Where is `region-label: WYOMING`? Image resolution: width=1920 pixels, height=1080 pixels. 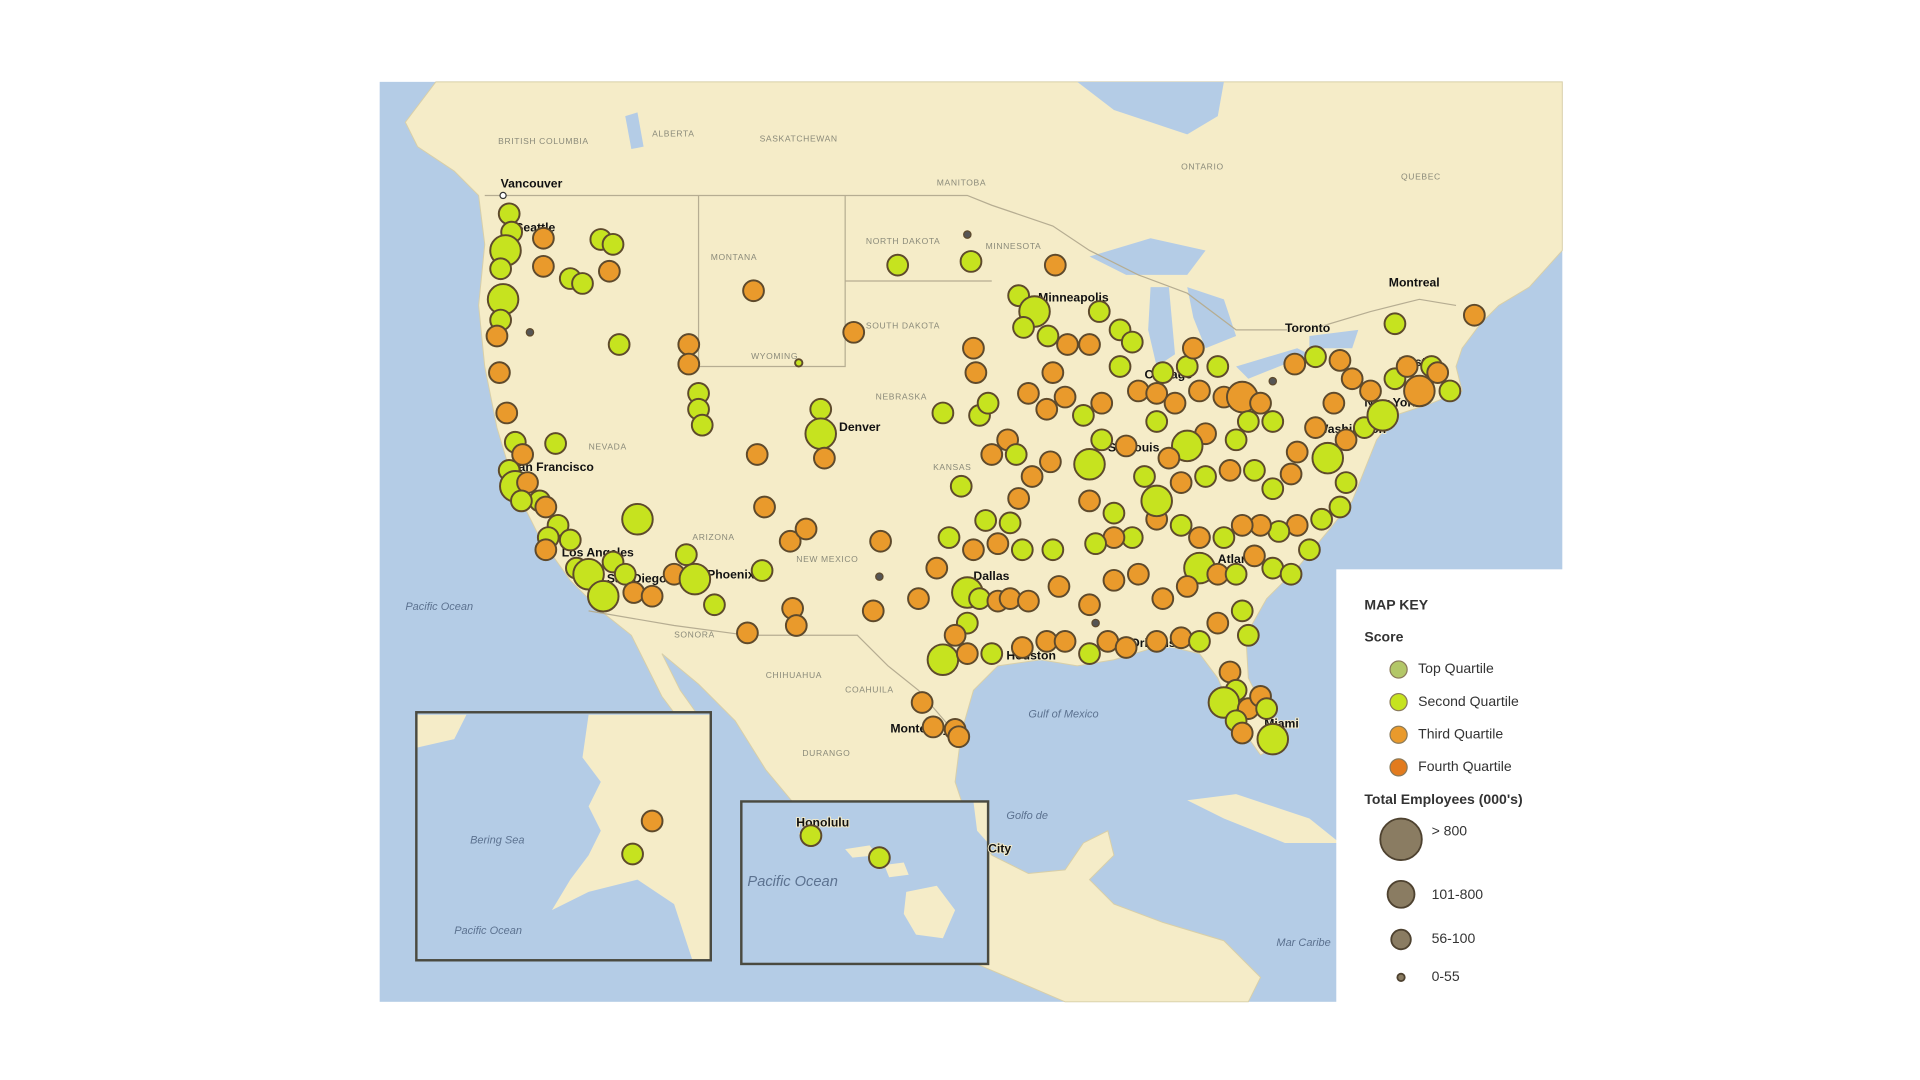 region-label: WYOMING is located at coordinates (774, 356).